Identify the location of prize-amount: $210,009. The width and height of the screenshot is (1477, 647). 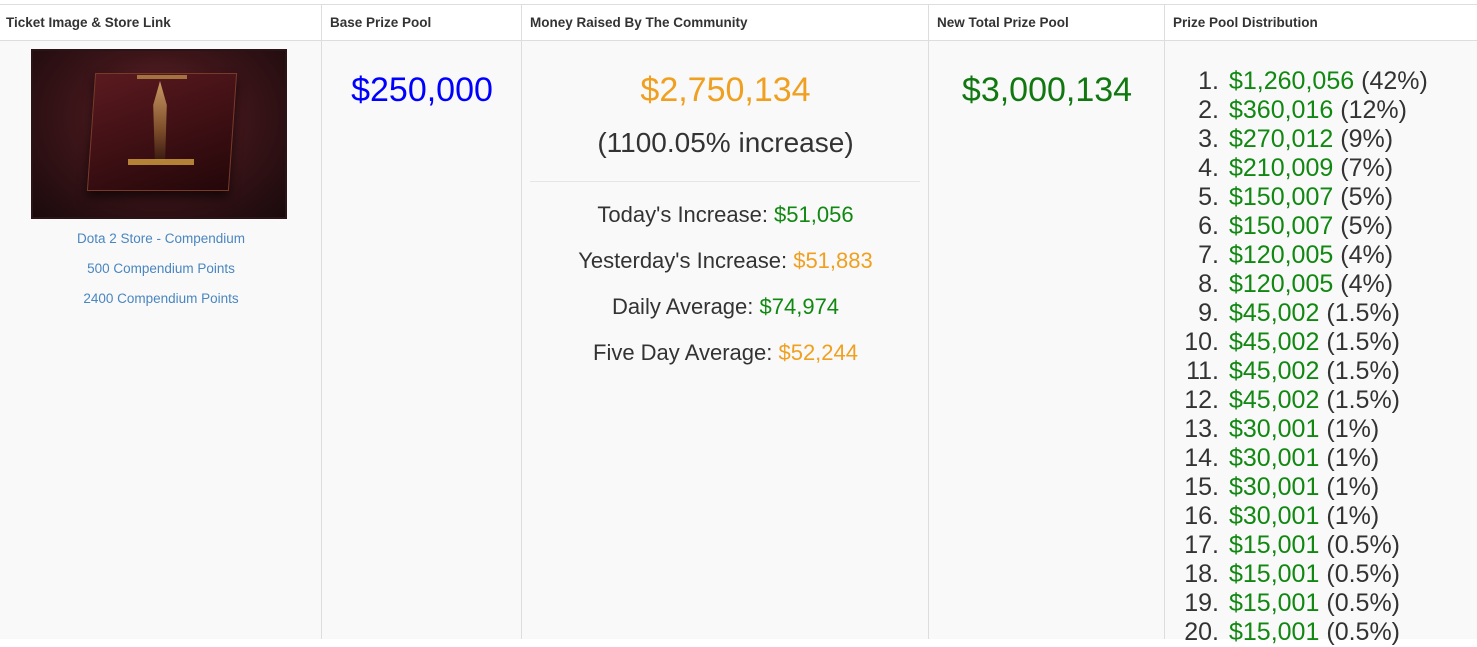
(1281, 168).